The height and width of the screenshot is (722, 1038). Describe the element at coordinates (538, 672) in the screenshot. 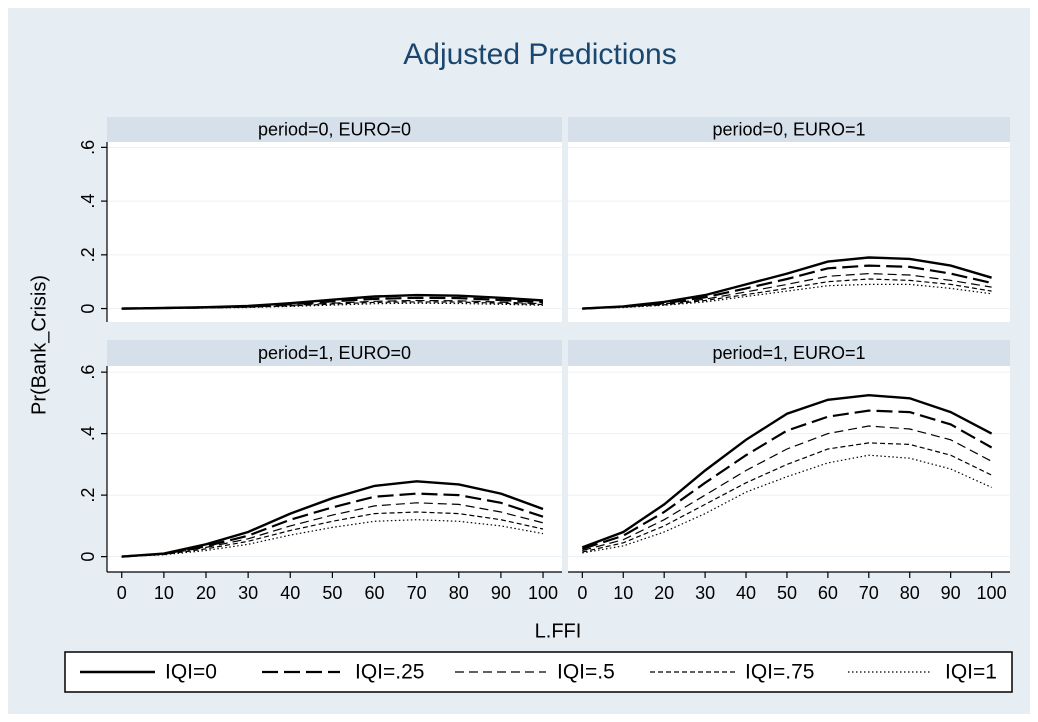

I see `legend-box` at that location.